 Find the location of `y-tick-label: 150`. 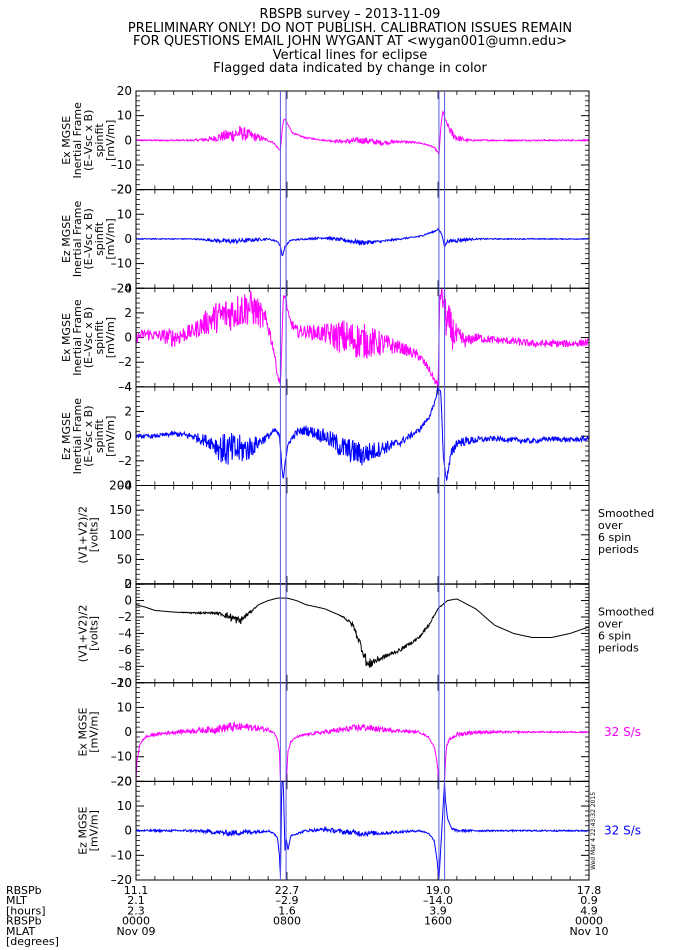

y-tick-label: 150 is located at coordinates (120, 510).